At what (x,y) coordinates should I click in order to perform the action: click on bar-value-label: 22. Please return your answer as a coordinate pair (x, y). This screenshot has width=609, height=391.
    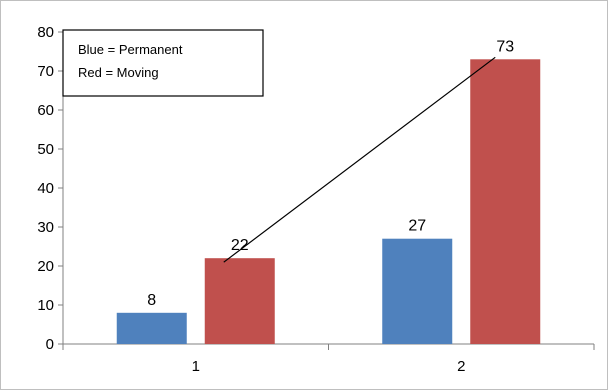
    Looking at the image, I should click on (240, 245).